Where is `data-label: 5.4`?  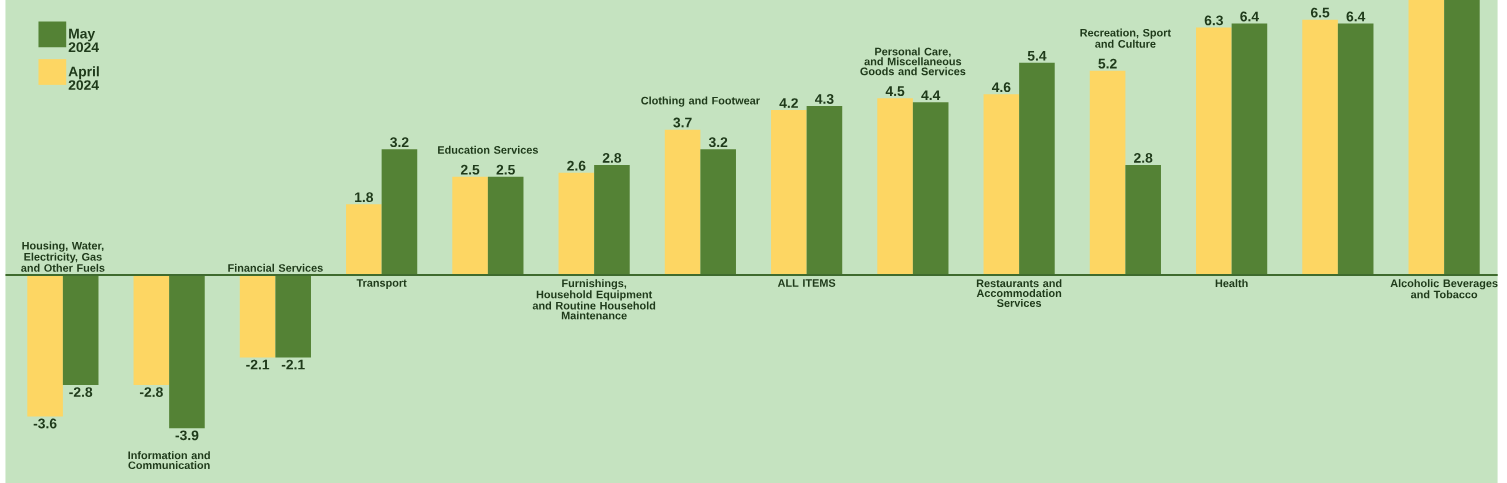
data-label: 5.4 is located at coordinates (1037, 55).